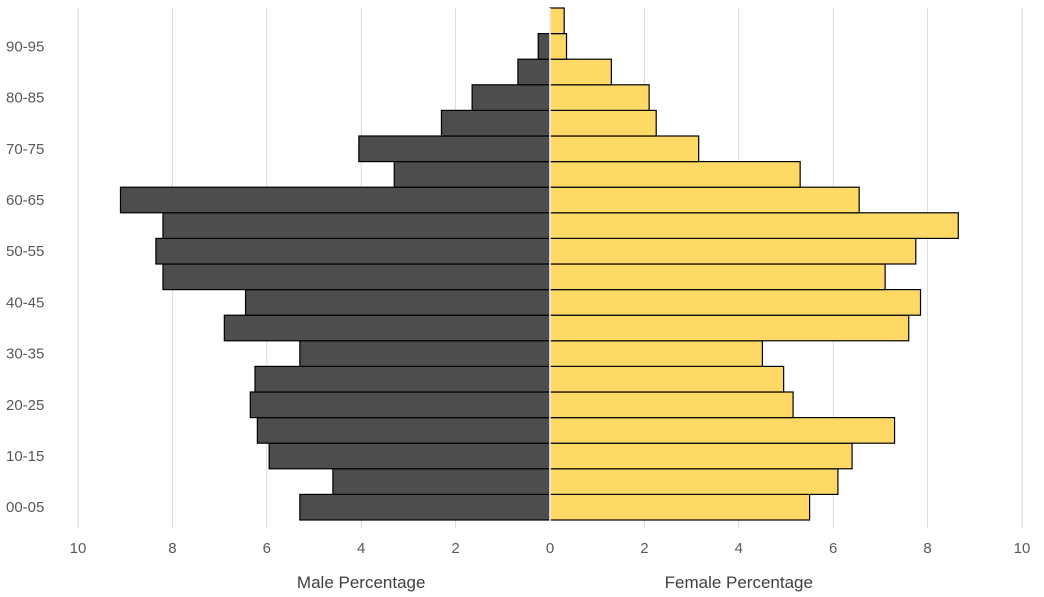 The height and width of the screenshot is (597, 1044). I want to click on y-tick-label: 90-95, so click(25, 46).